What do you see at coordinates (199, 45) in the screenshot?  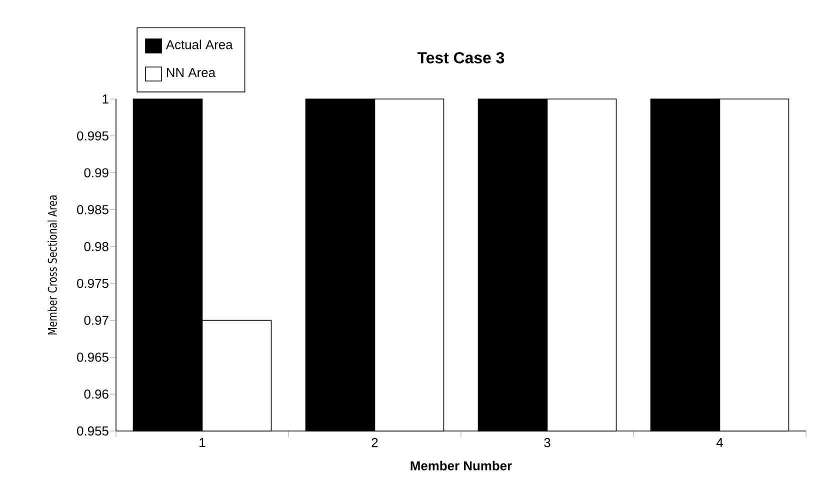 I see `legend-label: Actual Area` at bounding box center [199, 45].